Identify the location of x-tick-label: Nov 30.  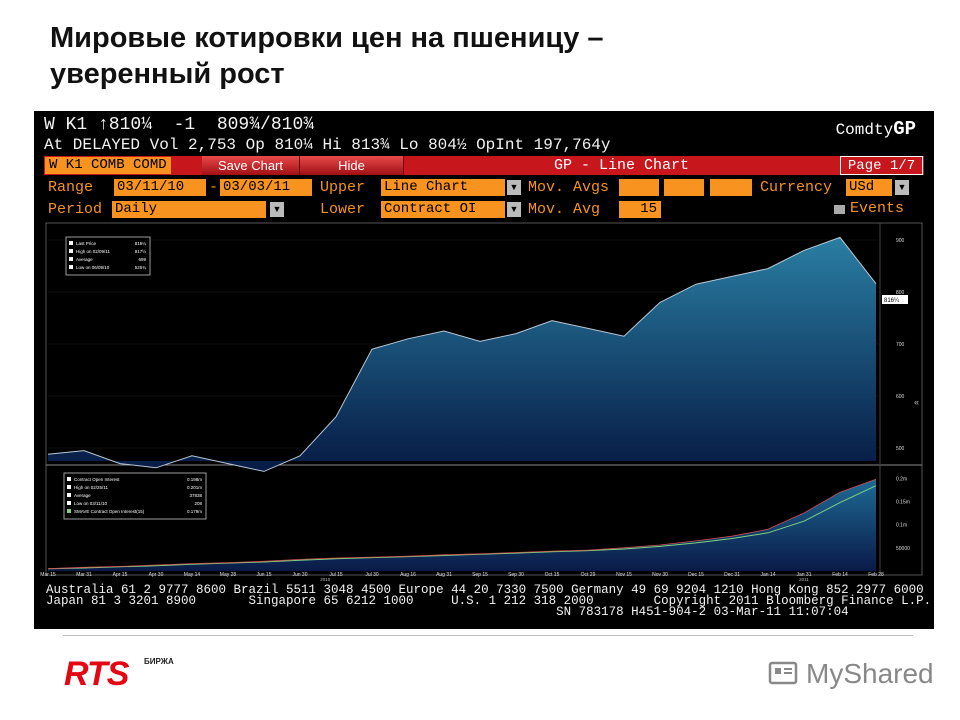
(660, 575).